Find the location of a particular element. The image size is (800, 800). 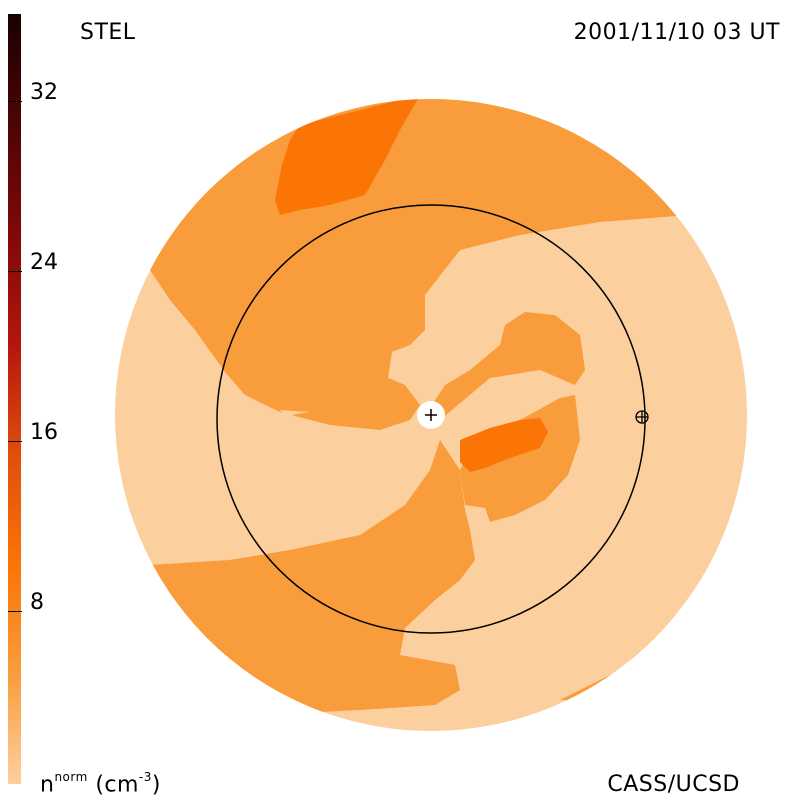

quantity-superscript: norm is located at coordinates (71, 777).